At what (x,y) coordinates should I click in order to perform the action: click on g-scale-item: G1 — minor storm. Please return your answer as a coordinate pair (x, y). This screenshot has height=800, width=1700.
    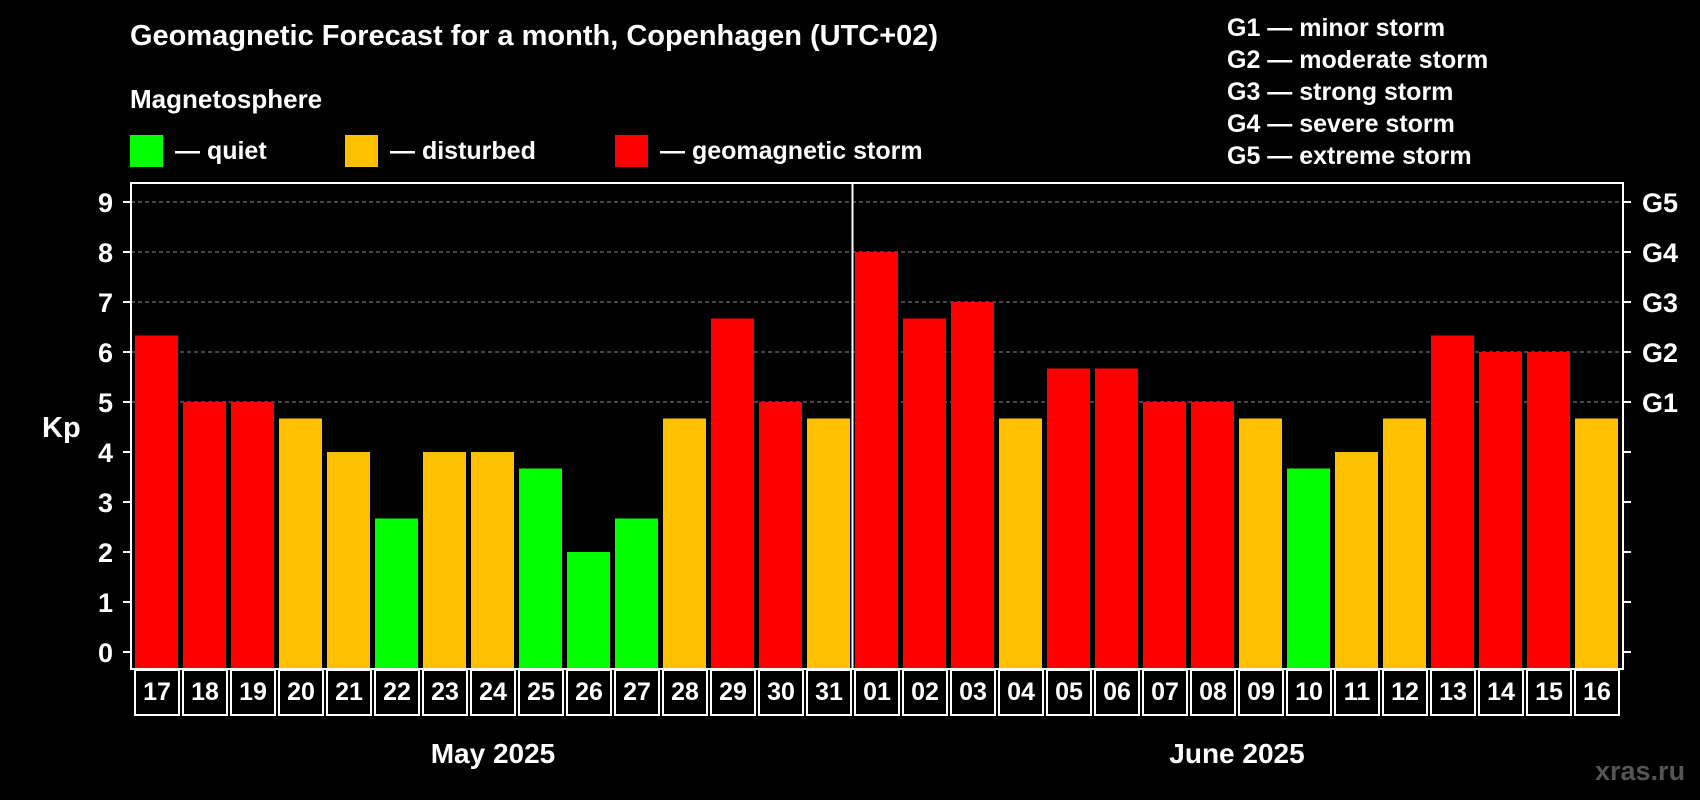
    Looking at the image, I should click on (1336, 28).